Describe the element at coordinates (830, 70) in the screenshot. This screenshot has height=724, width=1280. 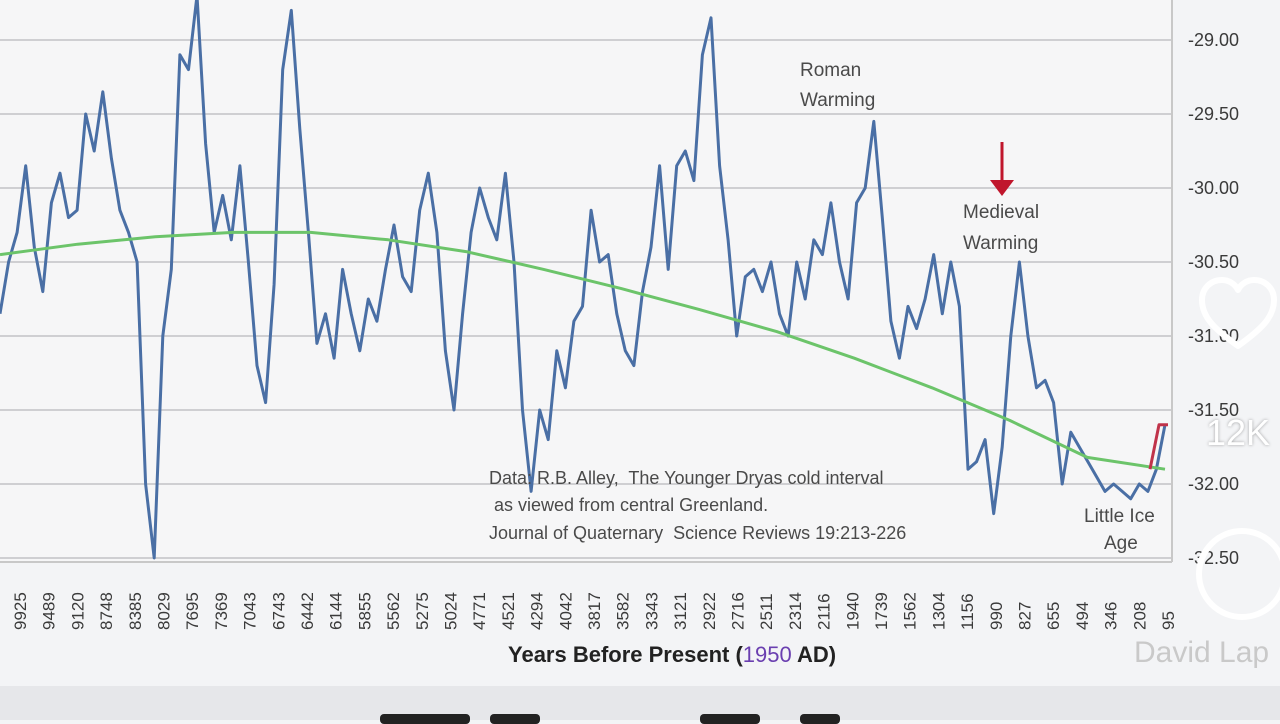
I see `annotation-roman-line1: Roman` at that location.